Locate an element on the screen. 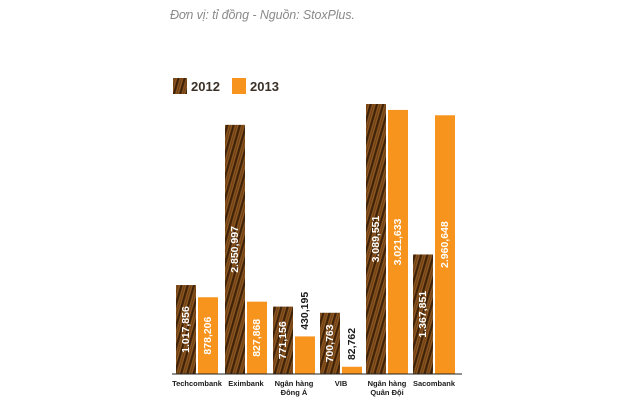  bar-ngan-hang-quan-doi-2012 is located at coordinates (376, 239).